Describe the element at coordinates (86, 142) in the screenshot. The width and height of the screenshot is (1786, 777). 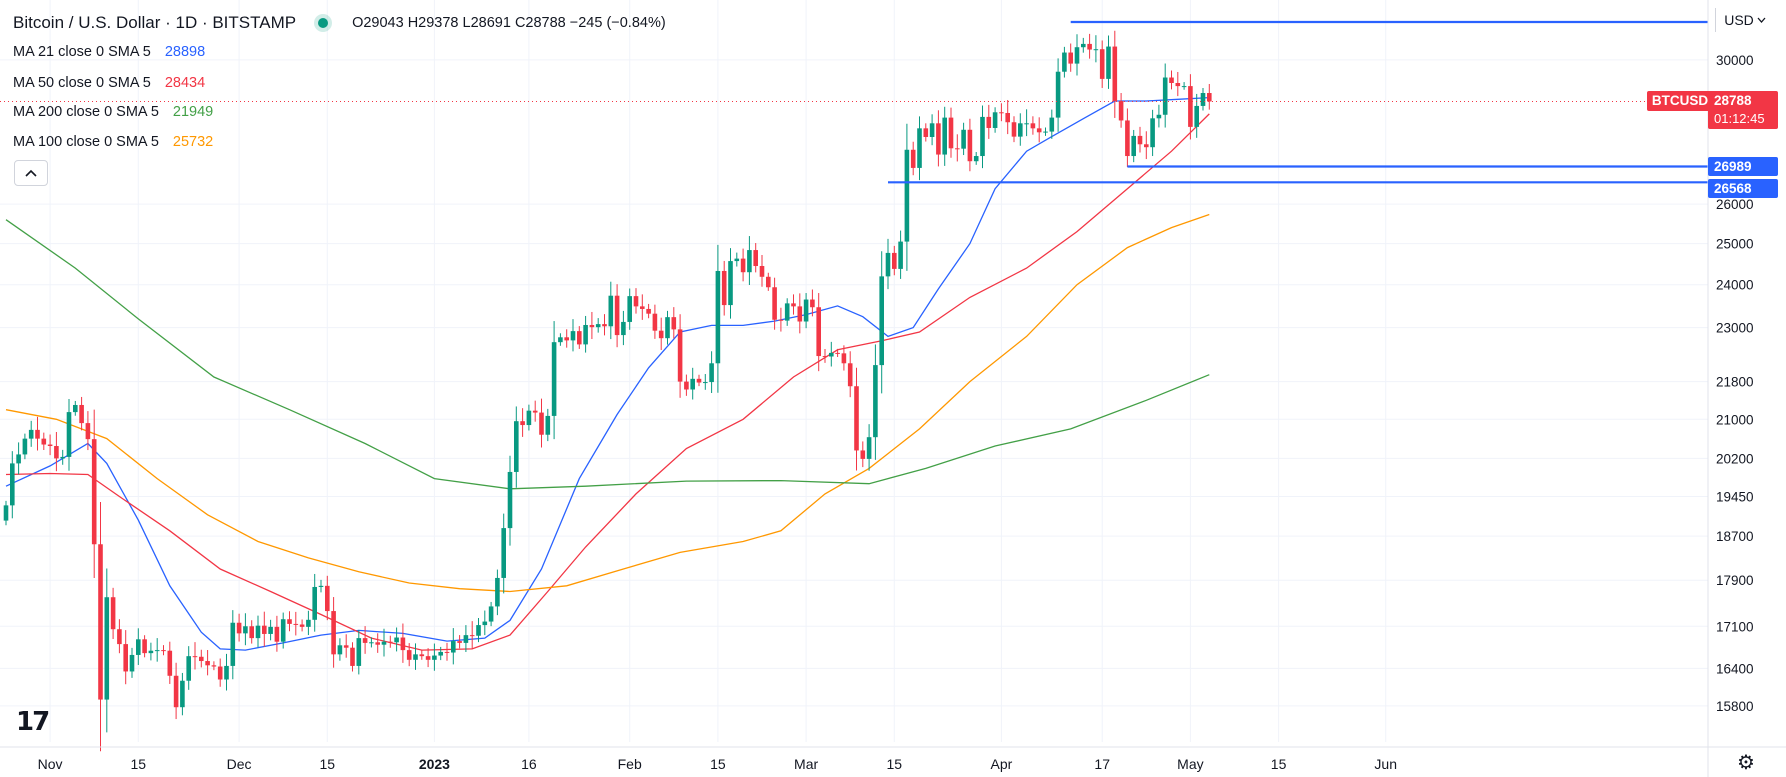
I see `indicator-label: MA 100 close 0 SMA 5` at that location.